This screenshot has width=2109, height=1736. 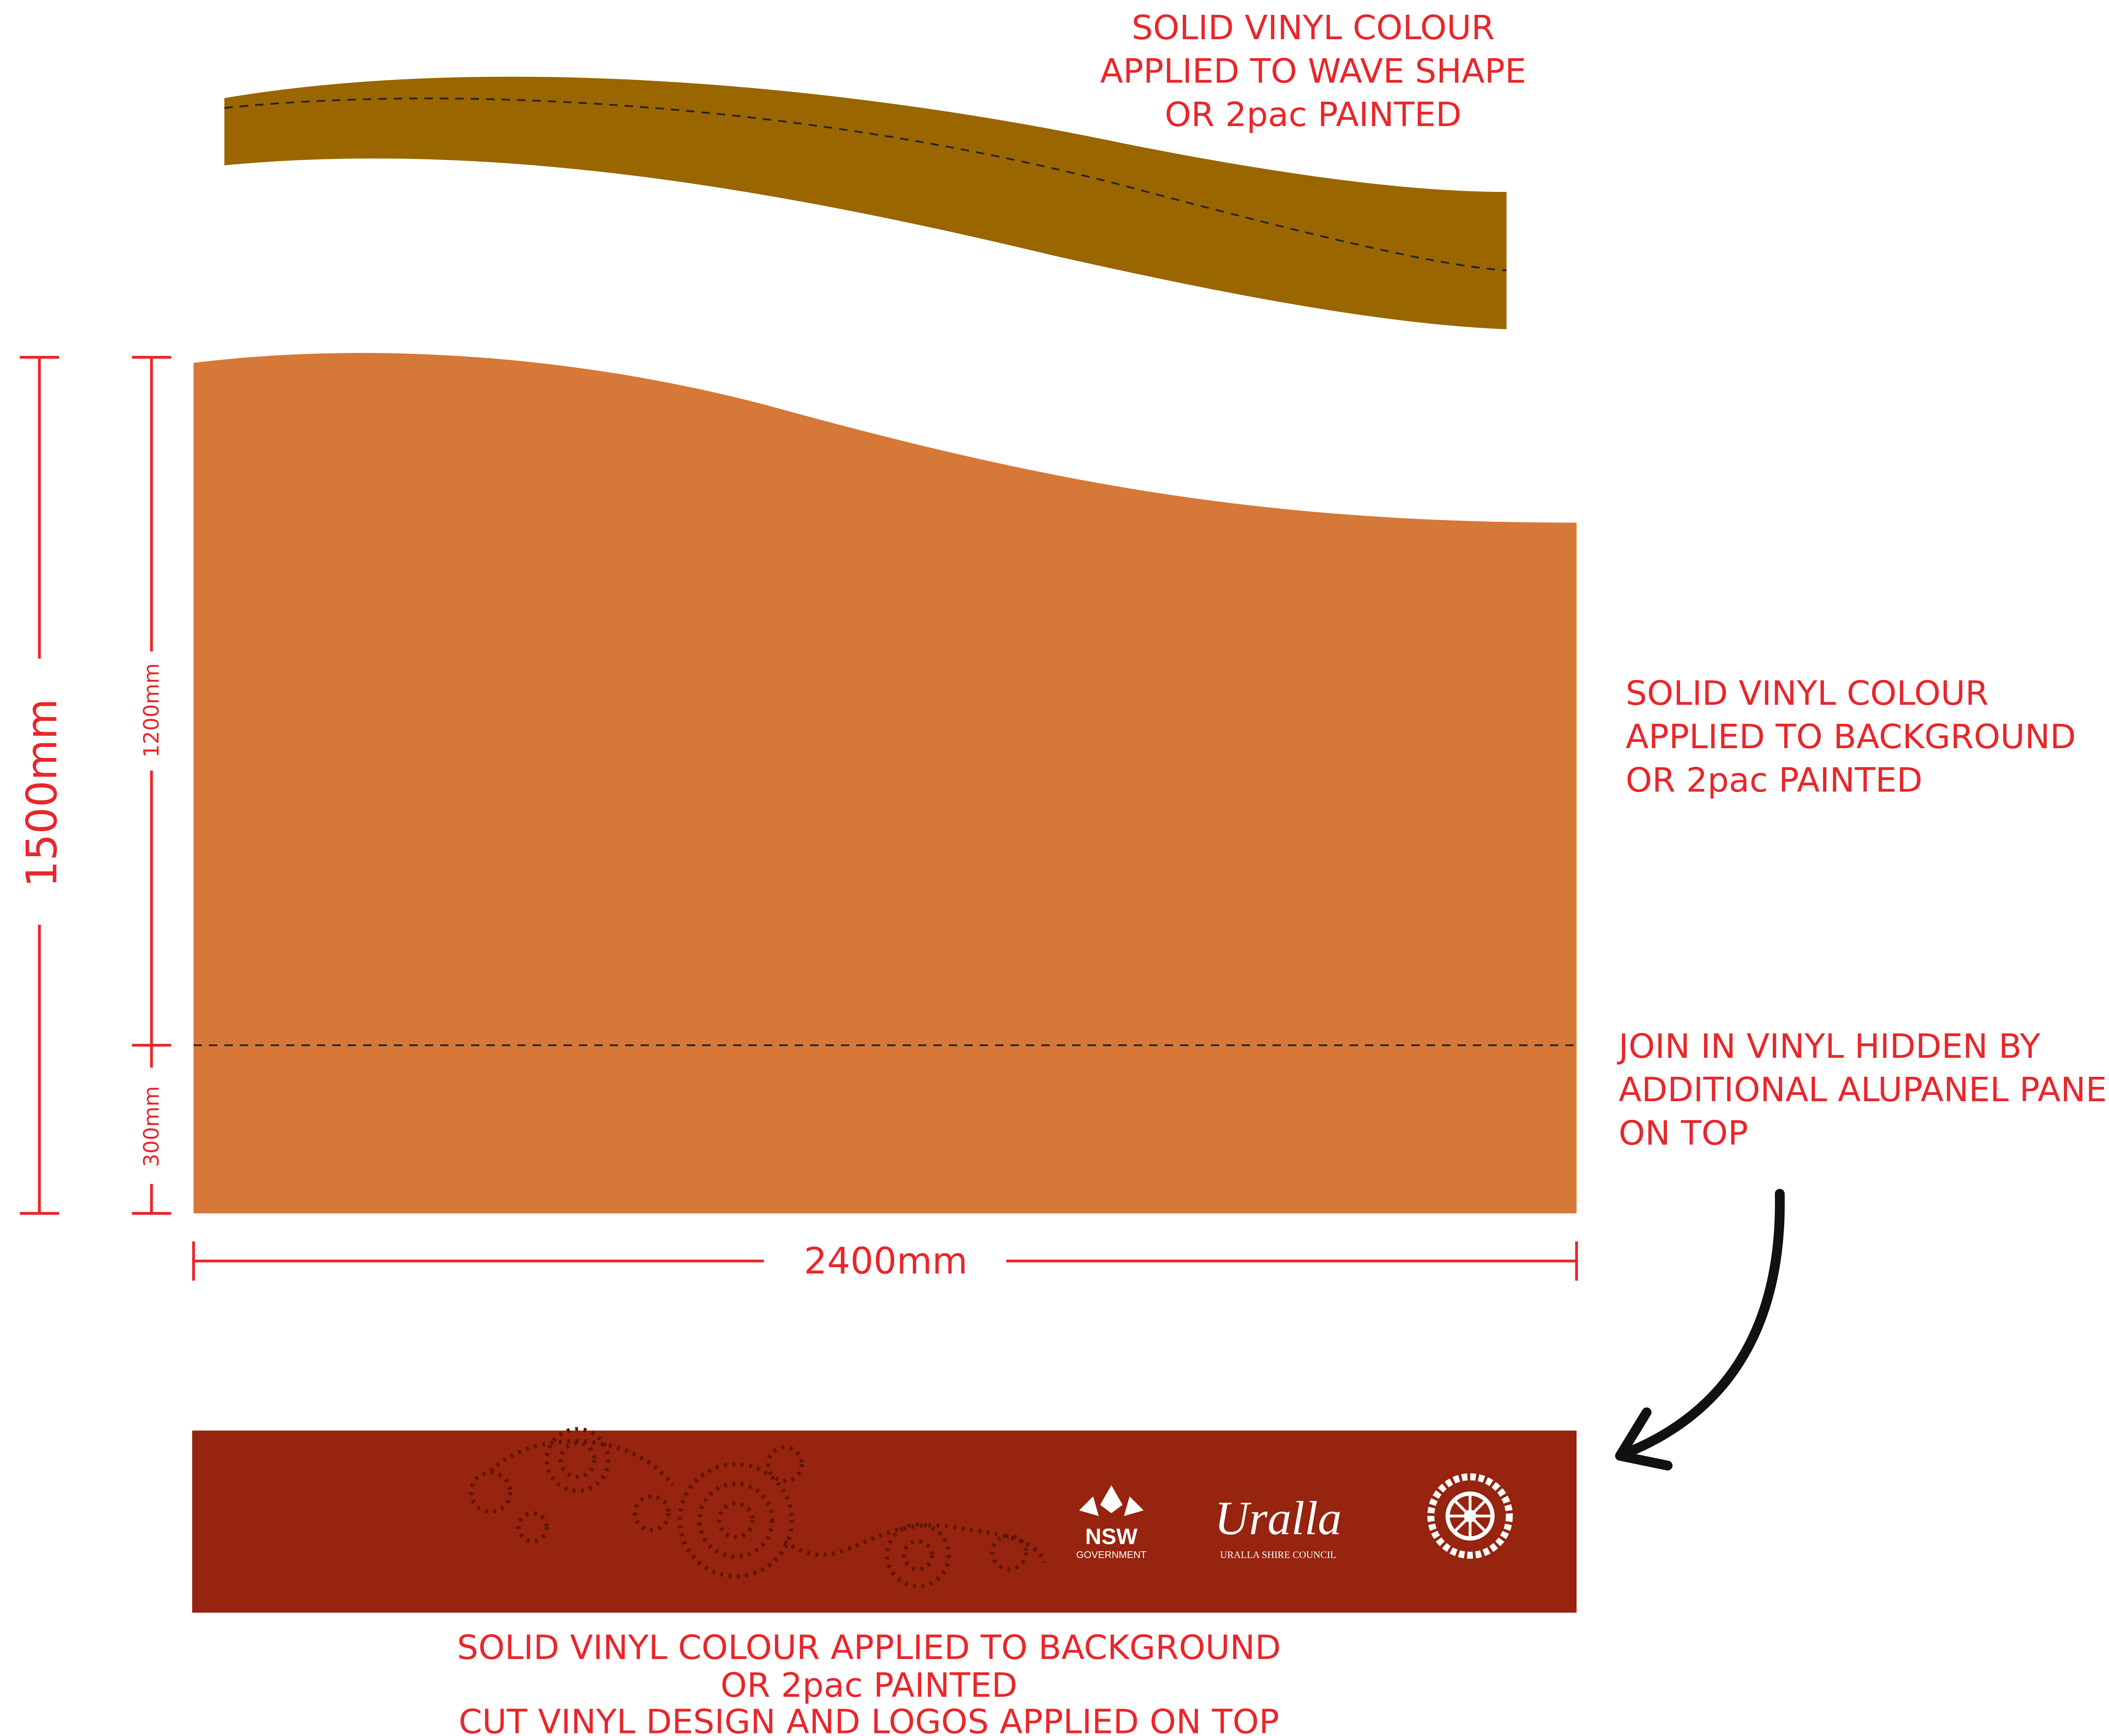 I want to click on note: ADDITIONAL ALUPANEL PANEL, so click(x=1863, y=1089).